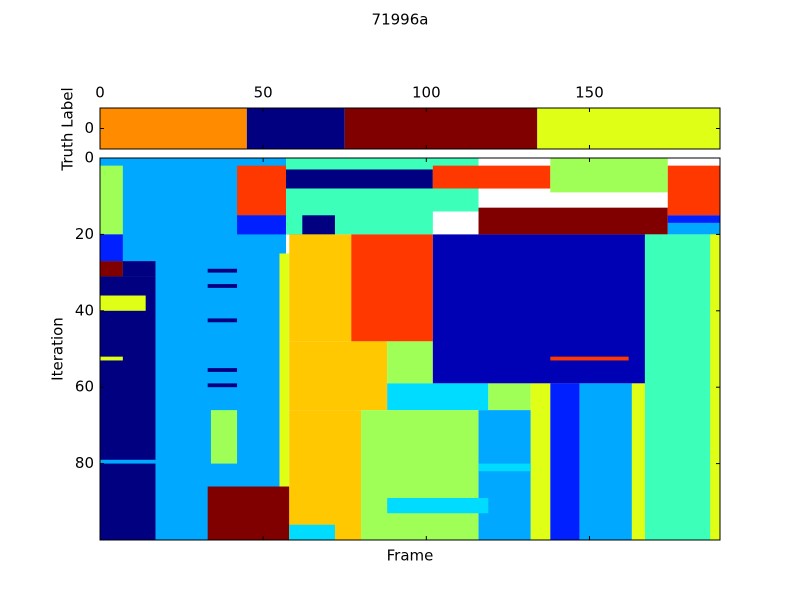 The width and height of the screenshot is (800, 600). What do you see at coordinates (410, 556) in the screenshot?
I see `x-axis-label: Frame` at bounding box center [410, 556].